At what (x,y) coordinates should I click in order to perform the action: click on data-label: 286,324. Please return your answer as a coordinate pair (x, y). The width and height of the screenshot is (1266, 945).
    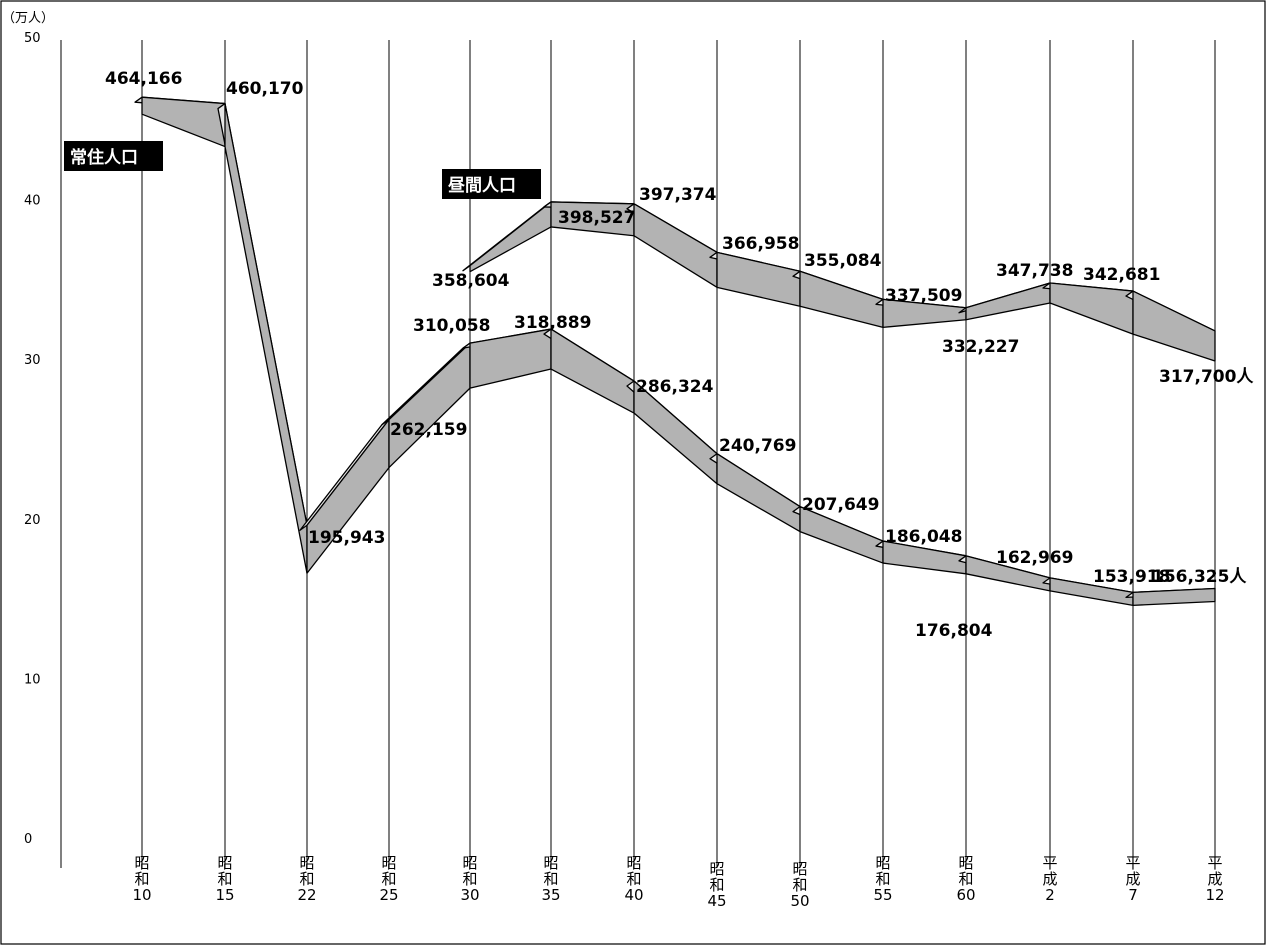
    Looking at the image, I should click on (675, 387).